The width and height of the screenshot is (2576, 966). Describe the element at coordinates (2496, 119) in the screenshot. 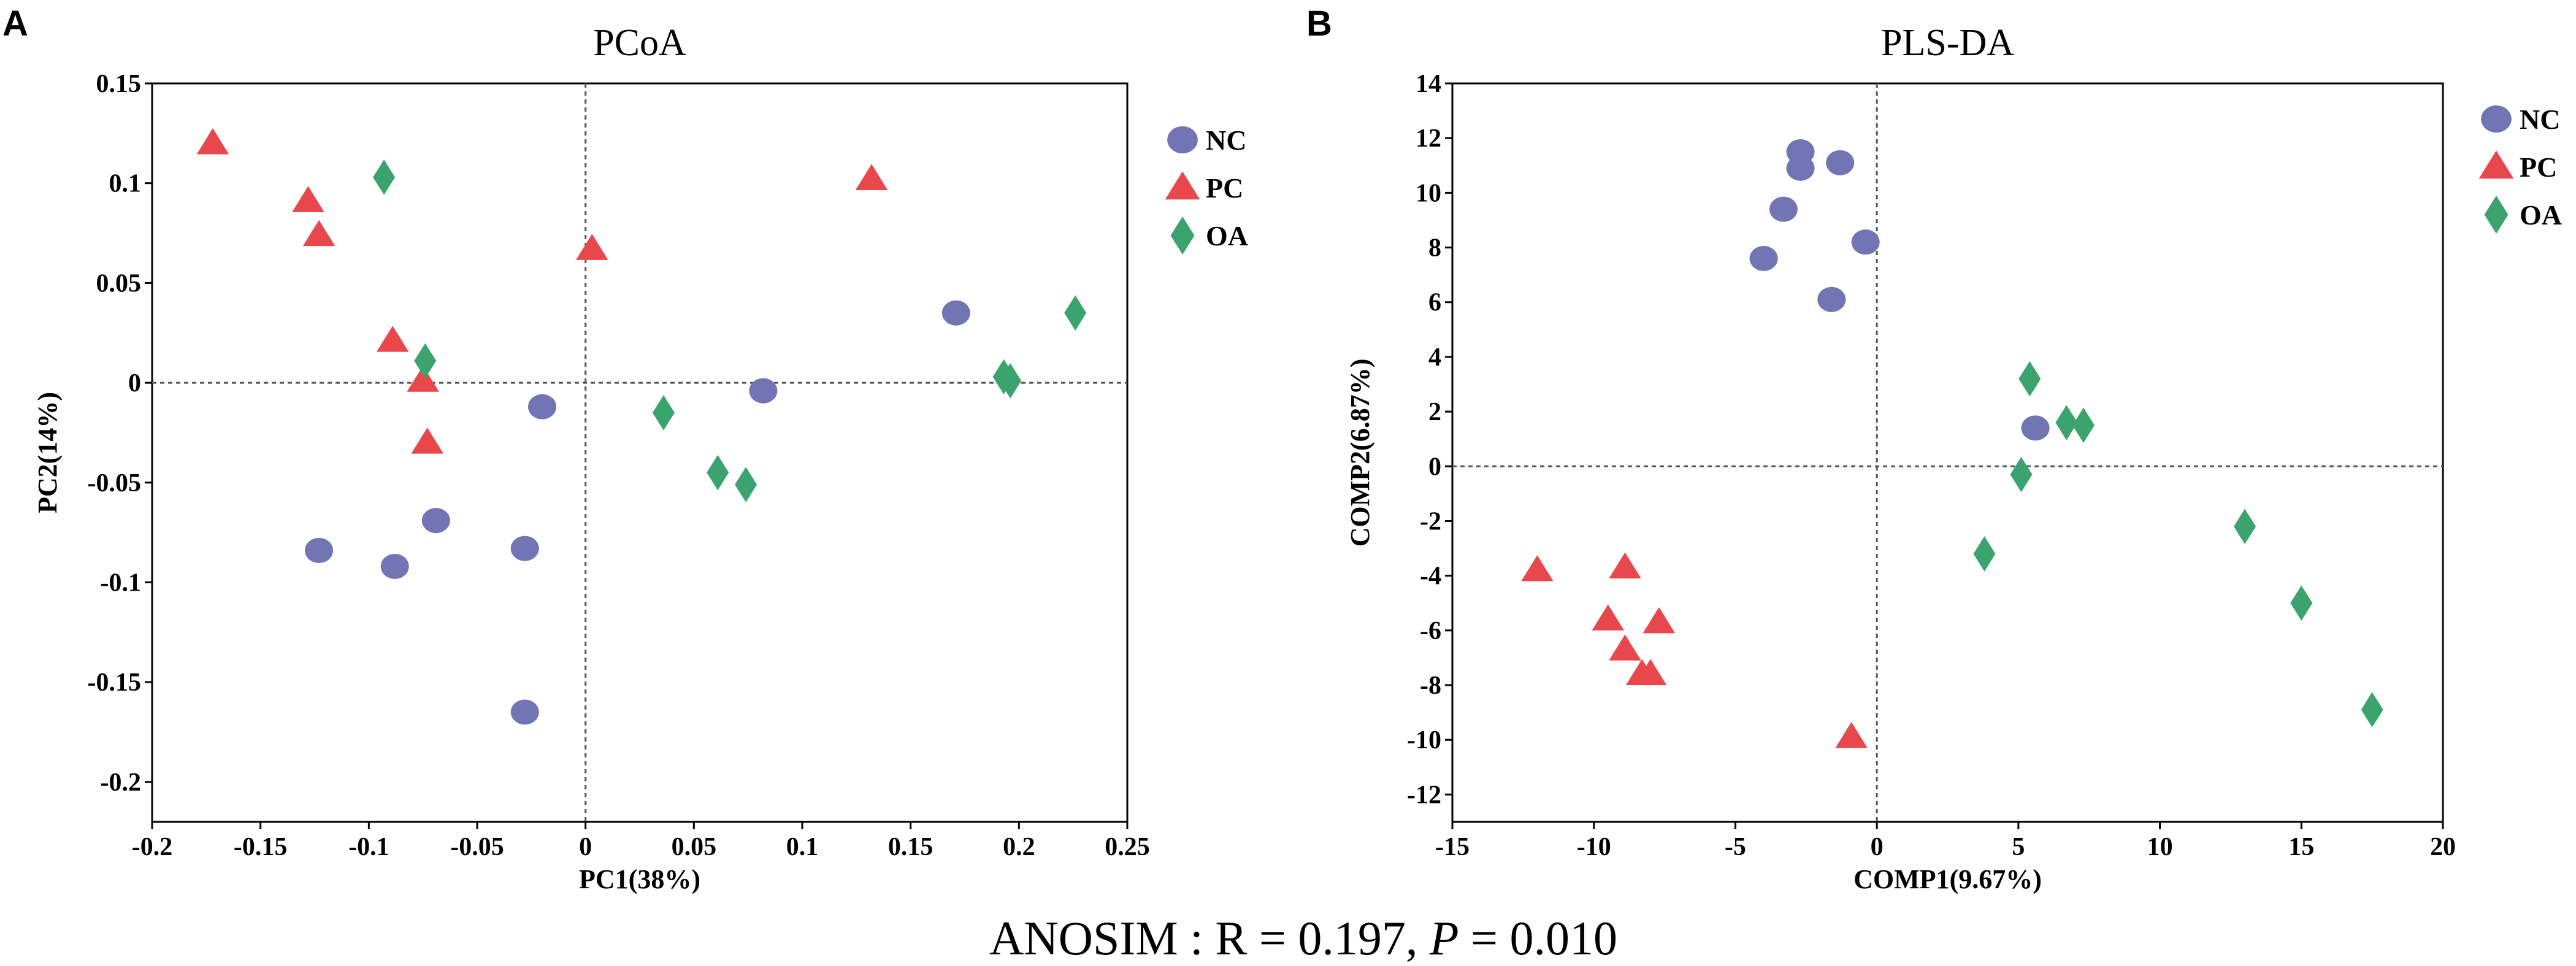

I see `plsda-legend-marker-nc` at that location.